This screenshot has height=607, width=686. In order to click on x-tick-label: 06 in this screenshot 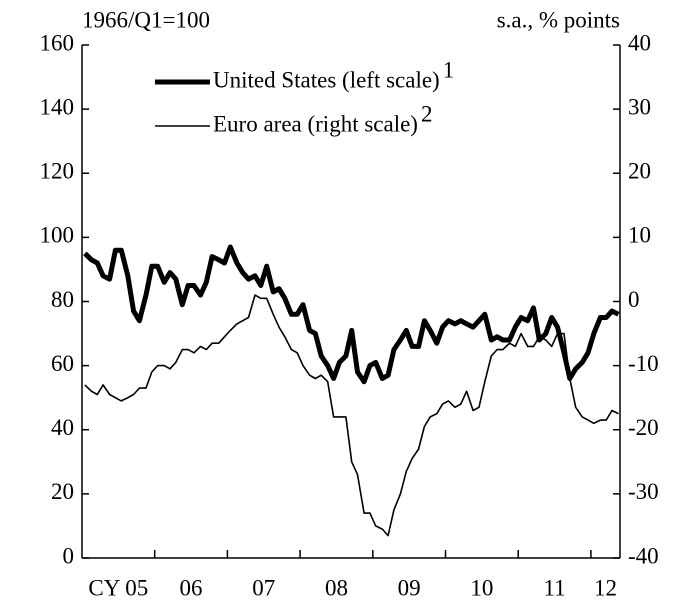, I will do `click(191, 587)`.